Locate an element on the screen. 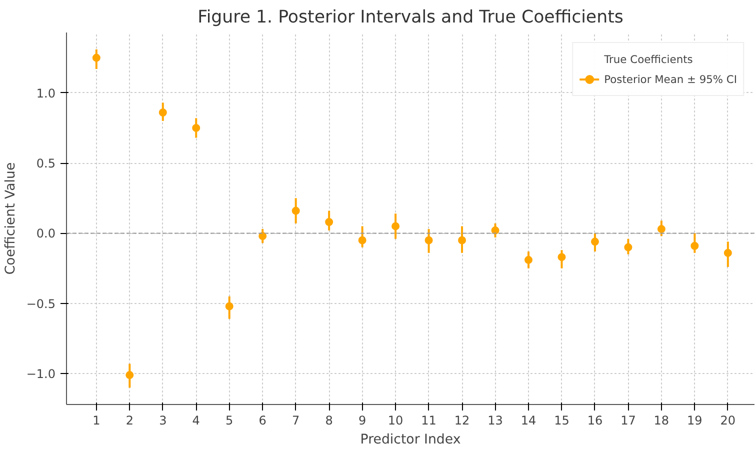 The image size is (756, 450). y-tick-label: 0.0 is located at coordinates (46, 233).